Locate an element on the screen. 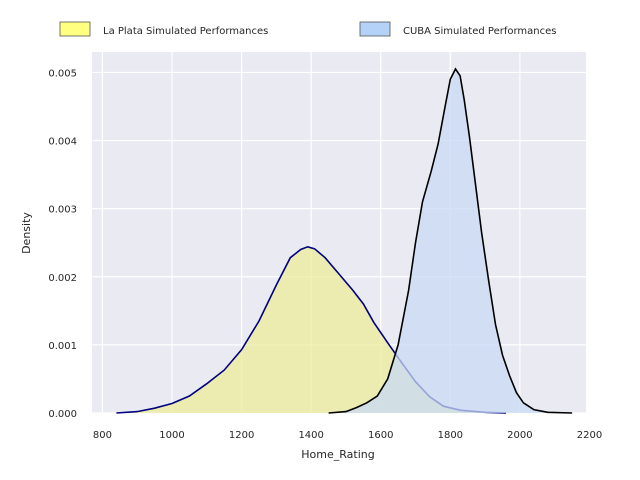  x-tick-label: 800 is located at coordinates (102, 435).